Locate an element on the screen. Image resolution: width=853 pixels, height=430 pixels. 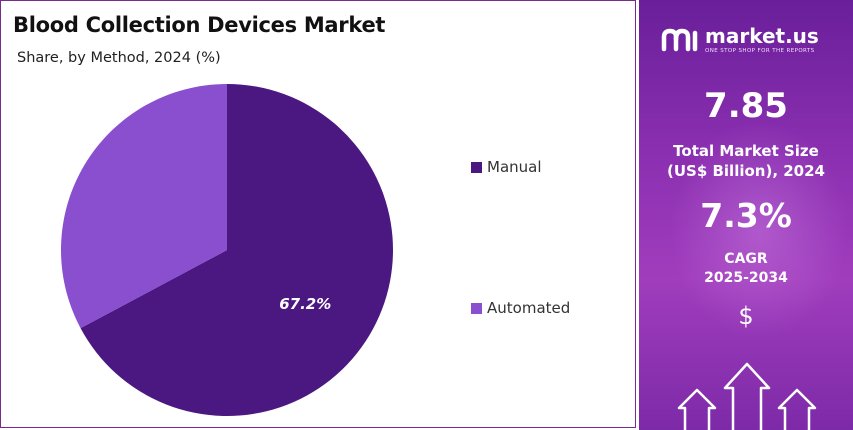
legend-label-automated: Automated is located at coordinates (529, 308).